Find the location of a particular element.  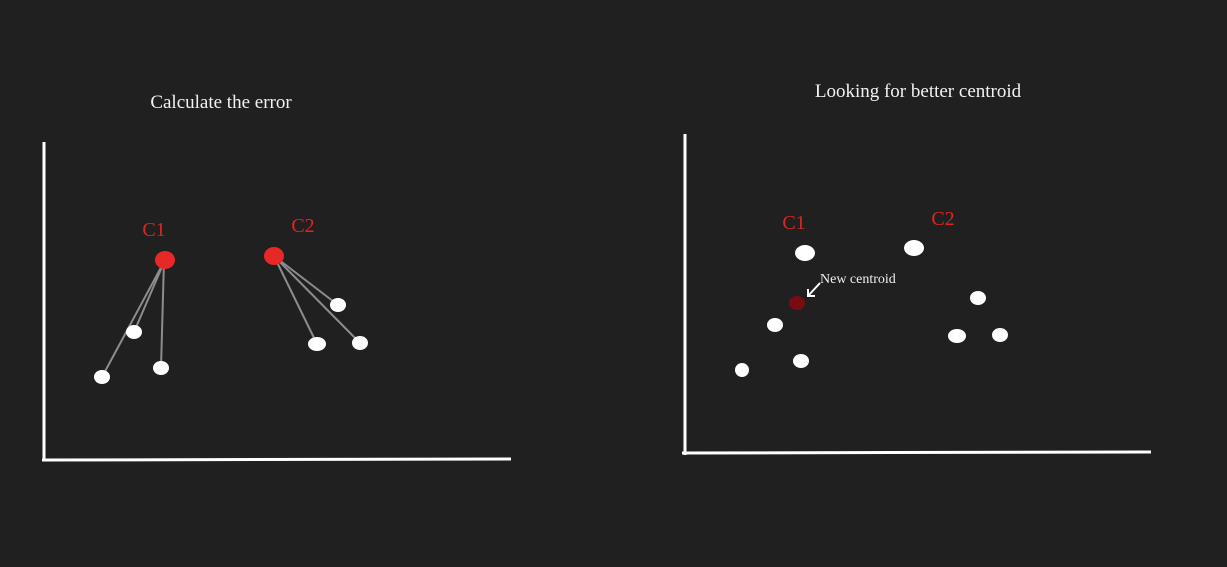

arrow-icon is located at coordinates (814, 289).